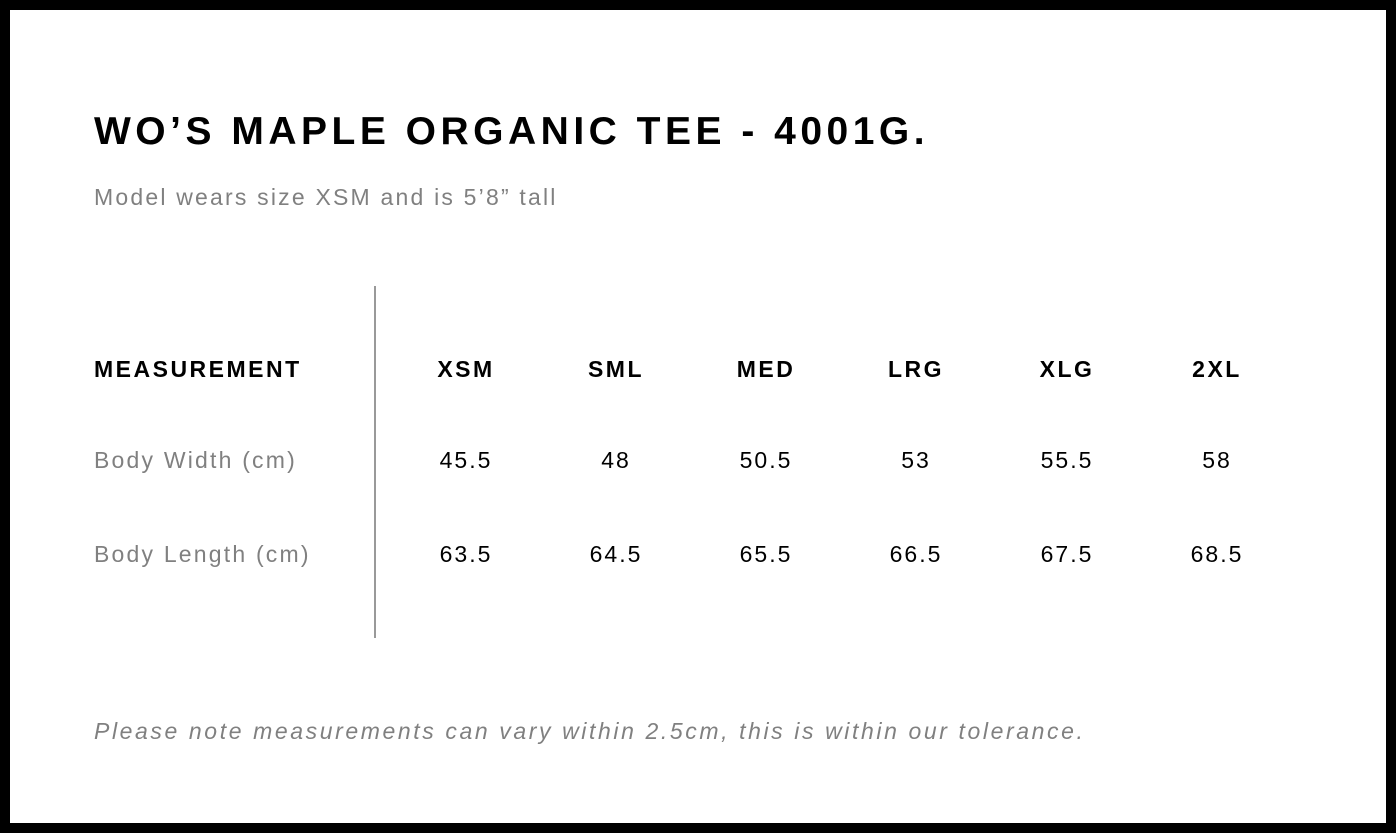 The image size is (1396, 833). Describe the element at coordinates (766, 369) in the screenshot. I see `size-header: MED` at that location.